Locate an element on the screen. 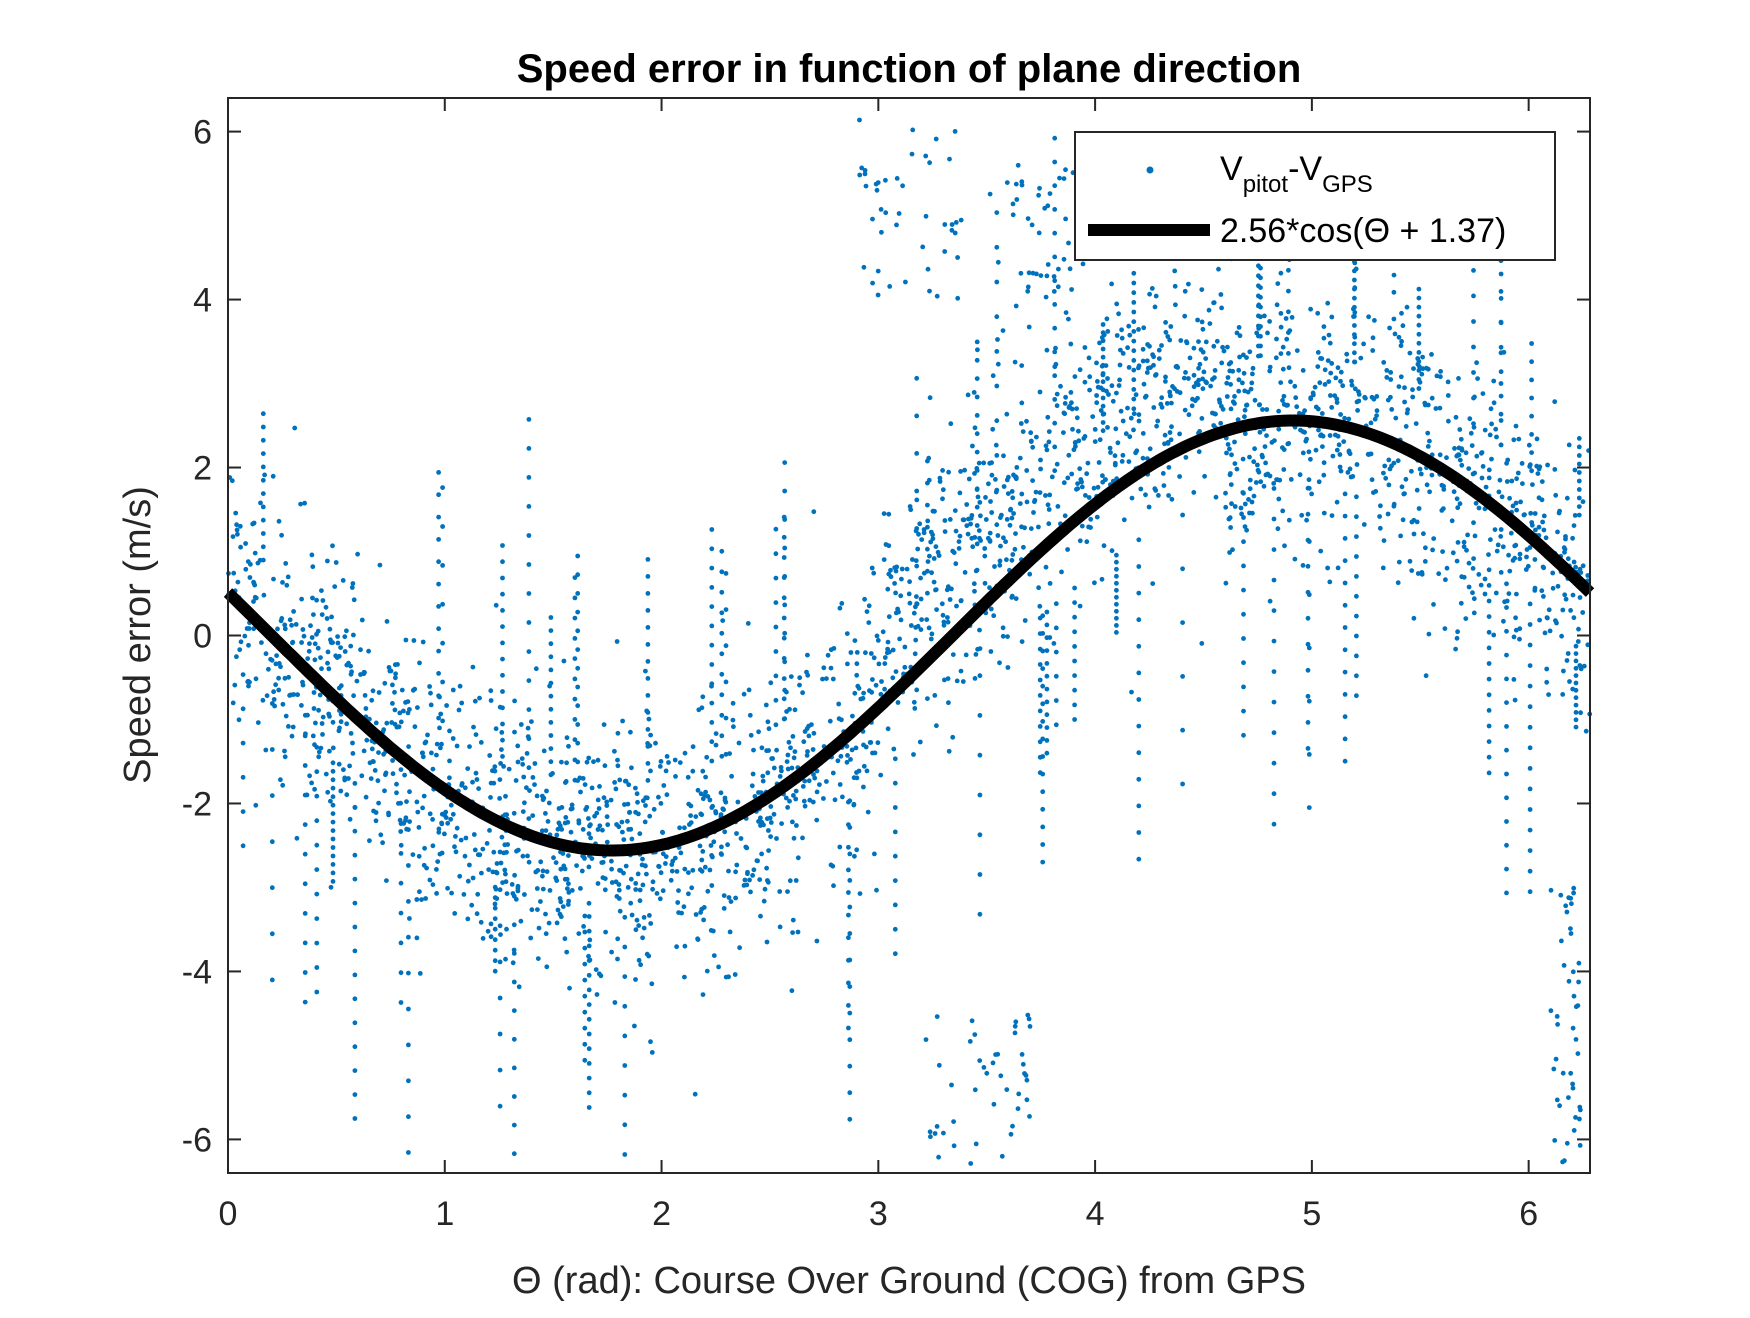  x-tick-label: 5 is located at coordinates (1311, 1214).